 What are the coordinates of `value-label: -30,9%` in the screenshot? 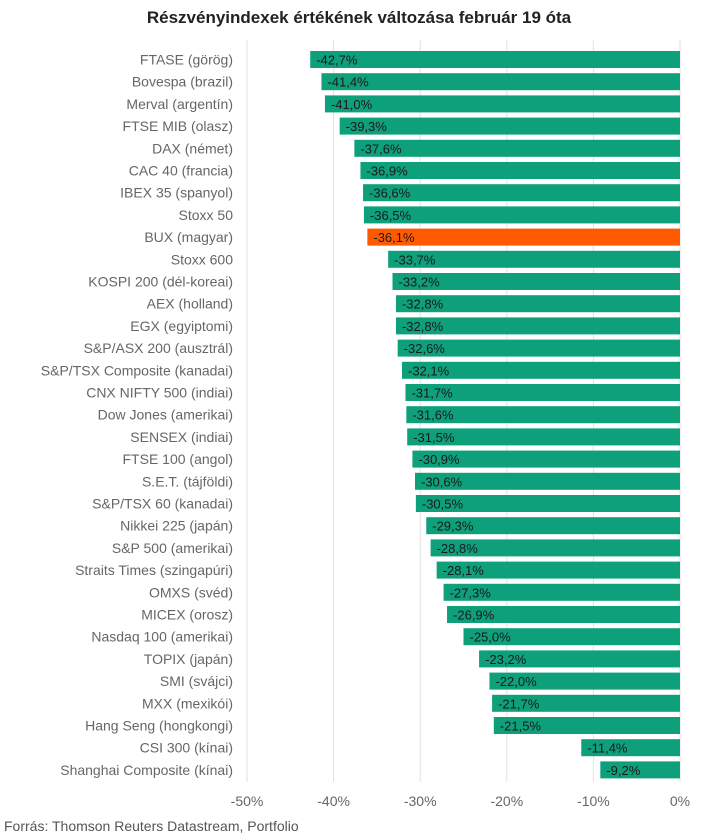 It's located at (439, 459).